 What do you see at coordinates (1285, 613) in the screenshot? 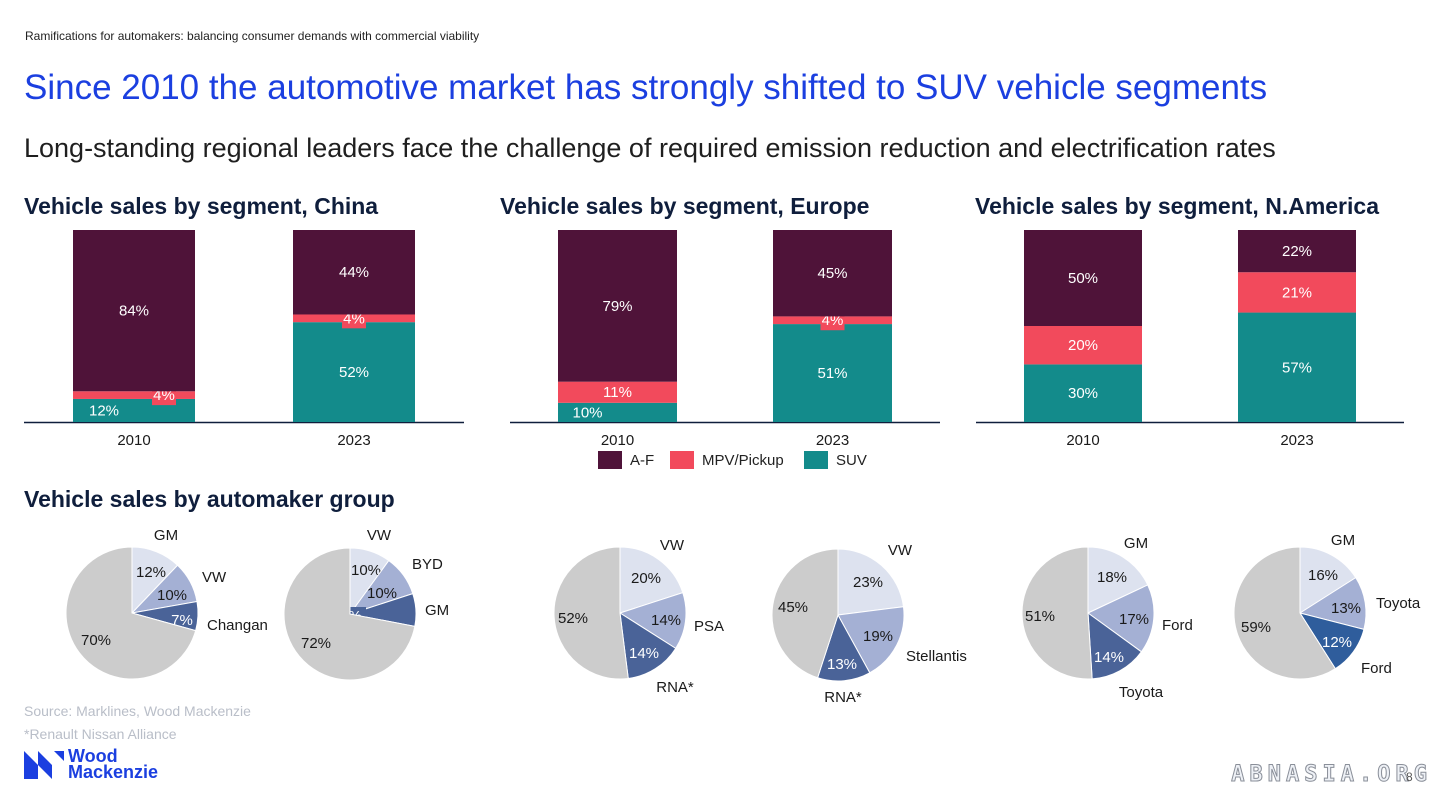
I see `pie-n-america-2023-slice-others` at bounding box center [1285, 613].